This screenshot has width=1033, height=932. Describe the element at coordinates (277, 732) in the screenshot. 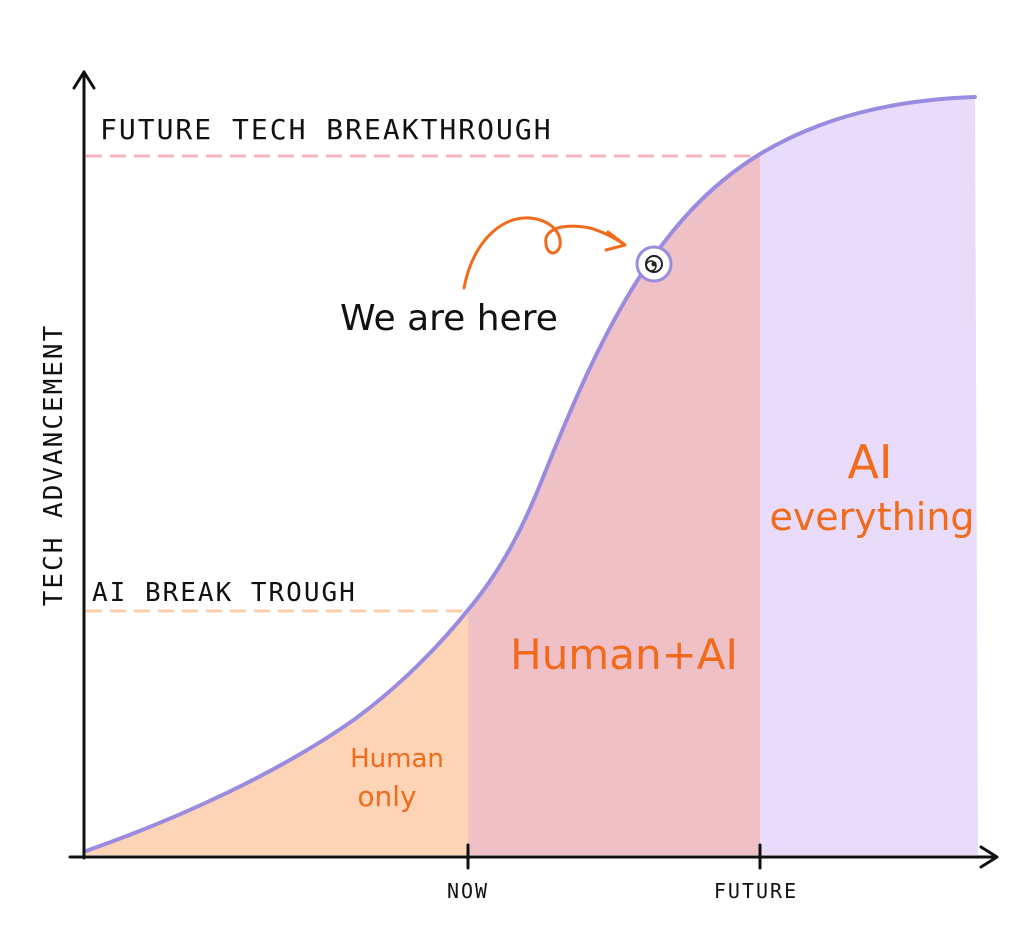

I see `human-only-region` at that location.